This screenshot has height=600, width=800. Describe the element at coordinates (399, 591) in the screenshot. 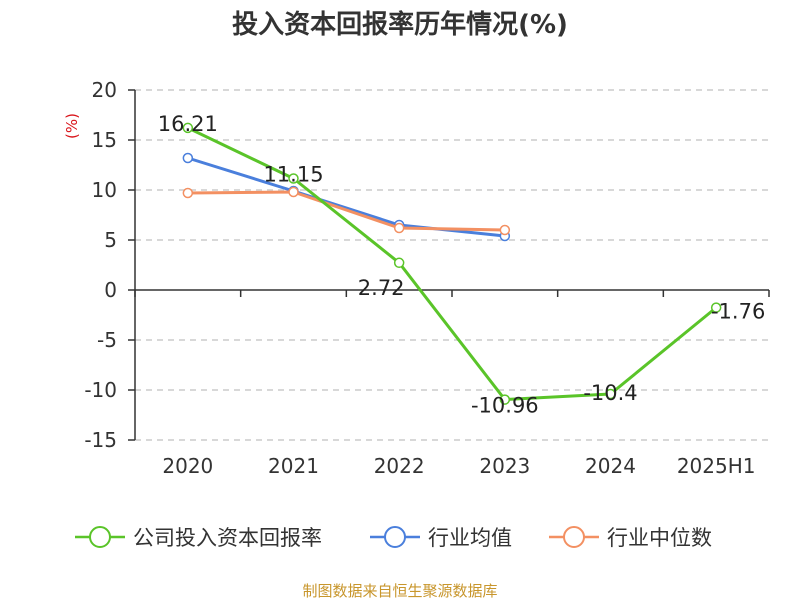

I see `source-note: 制图数据来自恒生聚源数据库` at that location.